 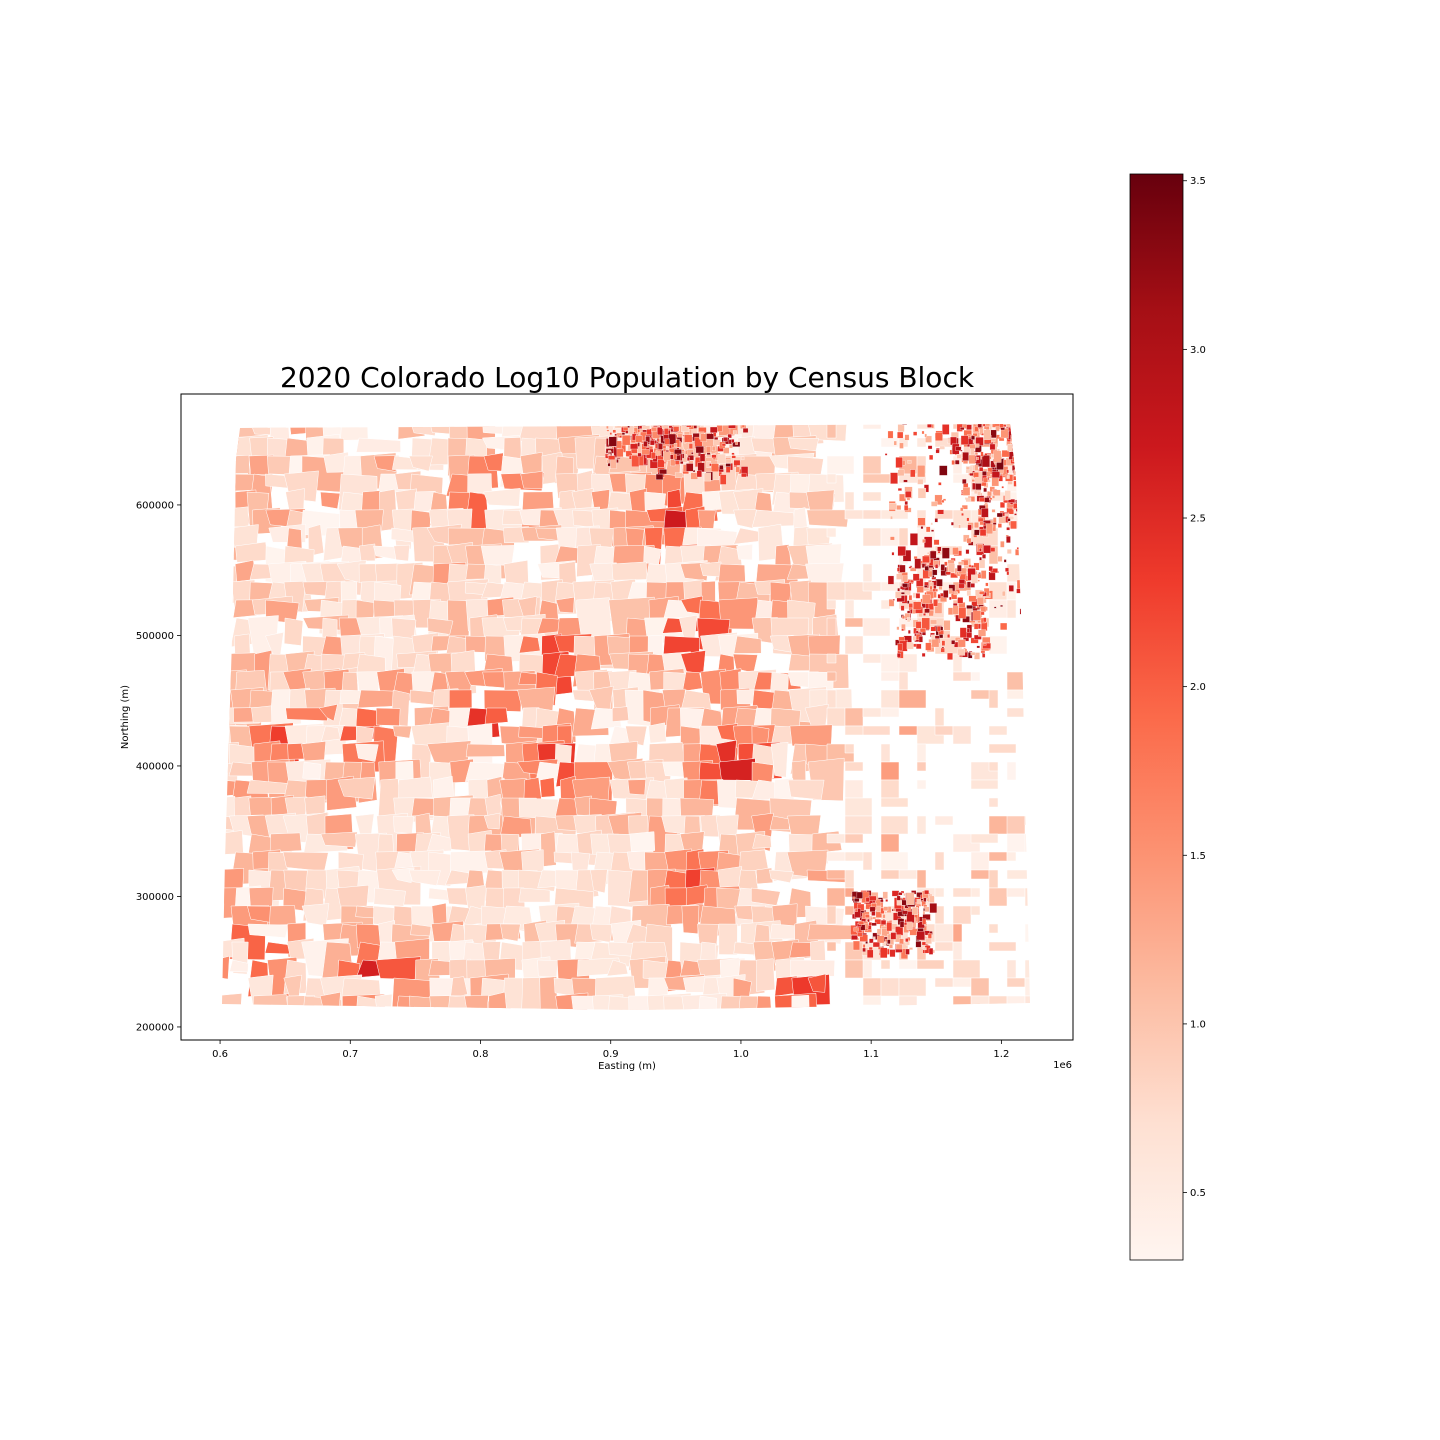 I want to click on x-tick-label: 0.6, so click(x=220, y=1054).